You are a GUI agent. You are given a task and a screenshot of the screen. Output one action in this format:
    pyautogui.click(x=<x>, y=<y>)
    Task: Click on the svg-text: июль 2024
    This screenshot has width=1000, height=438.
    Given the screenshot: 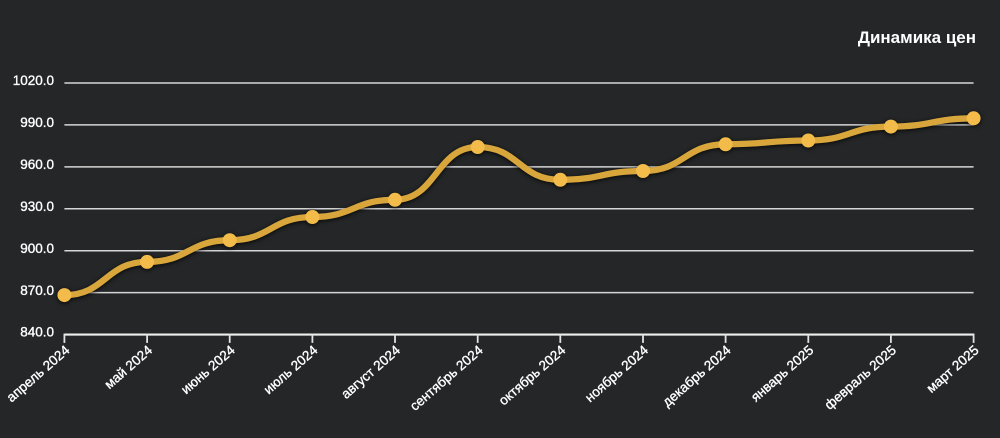 What is the action you would take?
    pyautogui.click(x=291, y=369)
    